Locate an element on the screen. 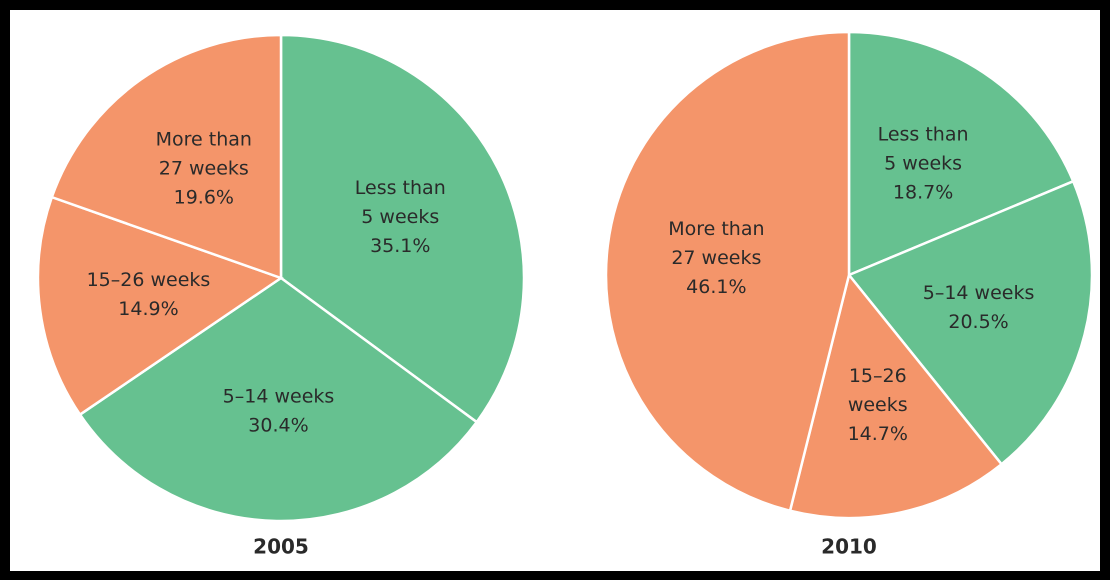  chart-title: 2005 is located at coordinates (281, 547).